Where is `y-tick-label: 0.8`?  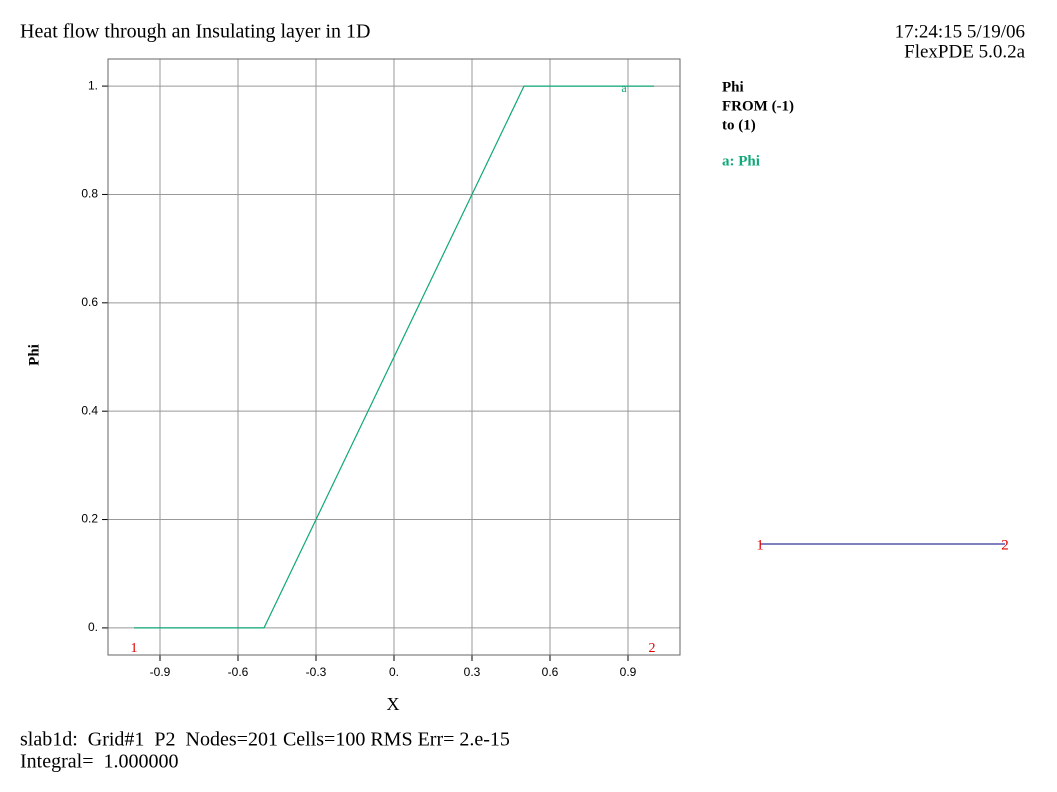
y-tick-label: 0.8 is located at coordinates (89, 194).